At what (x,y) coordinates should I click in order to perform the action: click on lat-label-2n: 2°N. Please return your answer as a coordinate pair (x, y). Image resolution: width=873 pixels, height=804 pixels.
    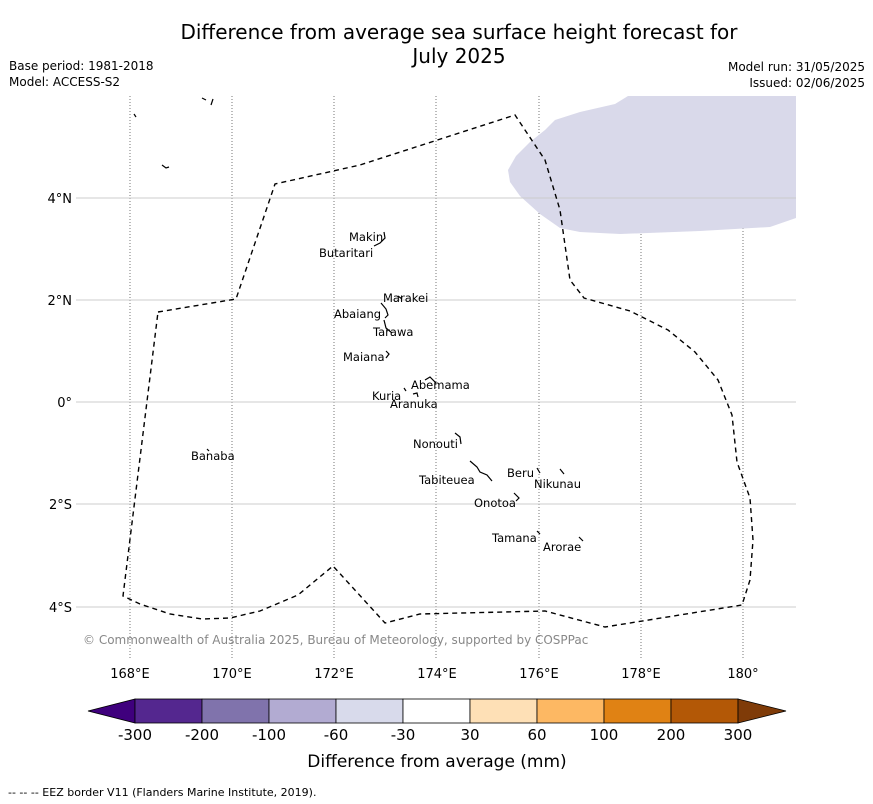
    Looking at the image, I should click on (60, 301).